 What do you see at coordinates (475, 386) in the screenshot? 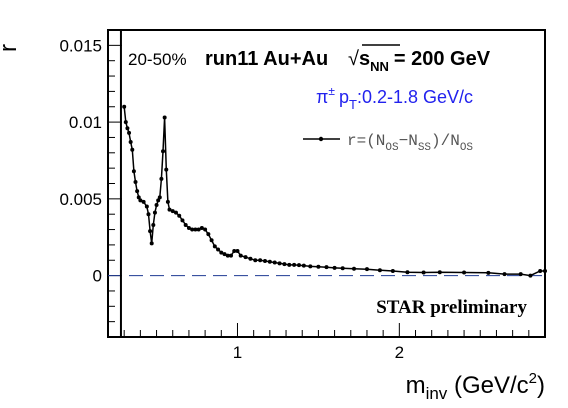
I see `x-axis-title: minv (GeV/c2)` at bounding box center [475, 386].